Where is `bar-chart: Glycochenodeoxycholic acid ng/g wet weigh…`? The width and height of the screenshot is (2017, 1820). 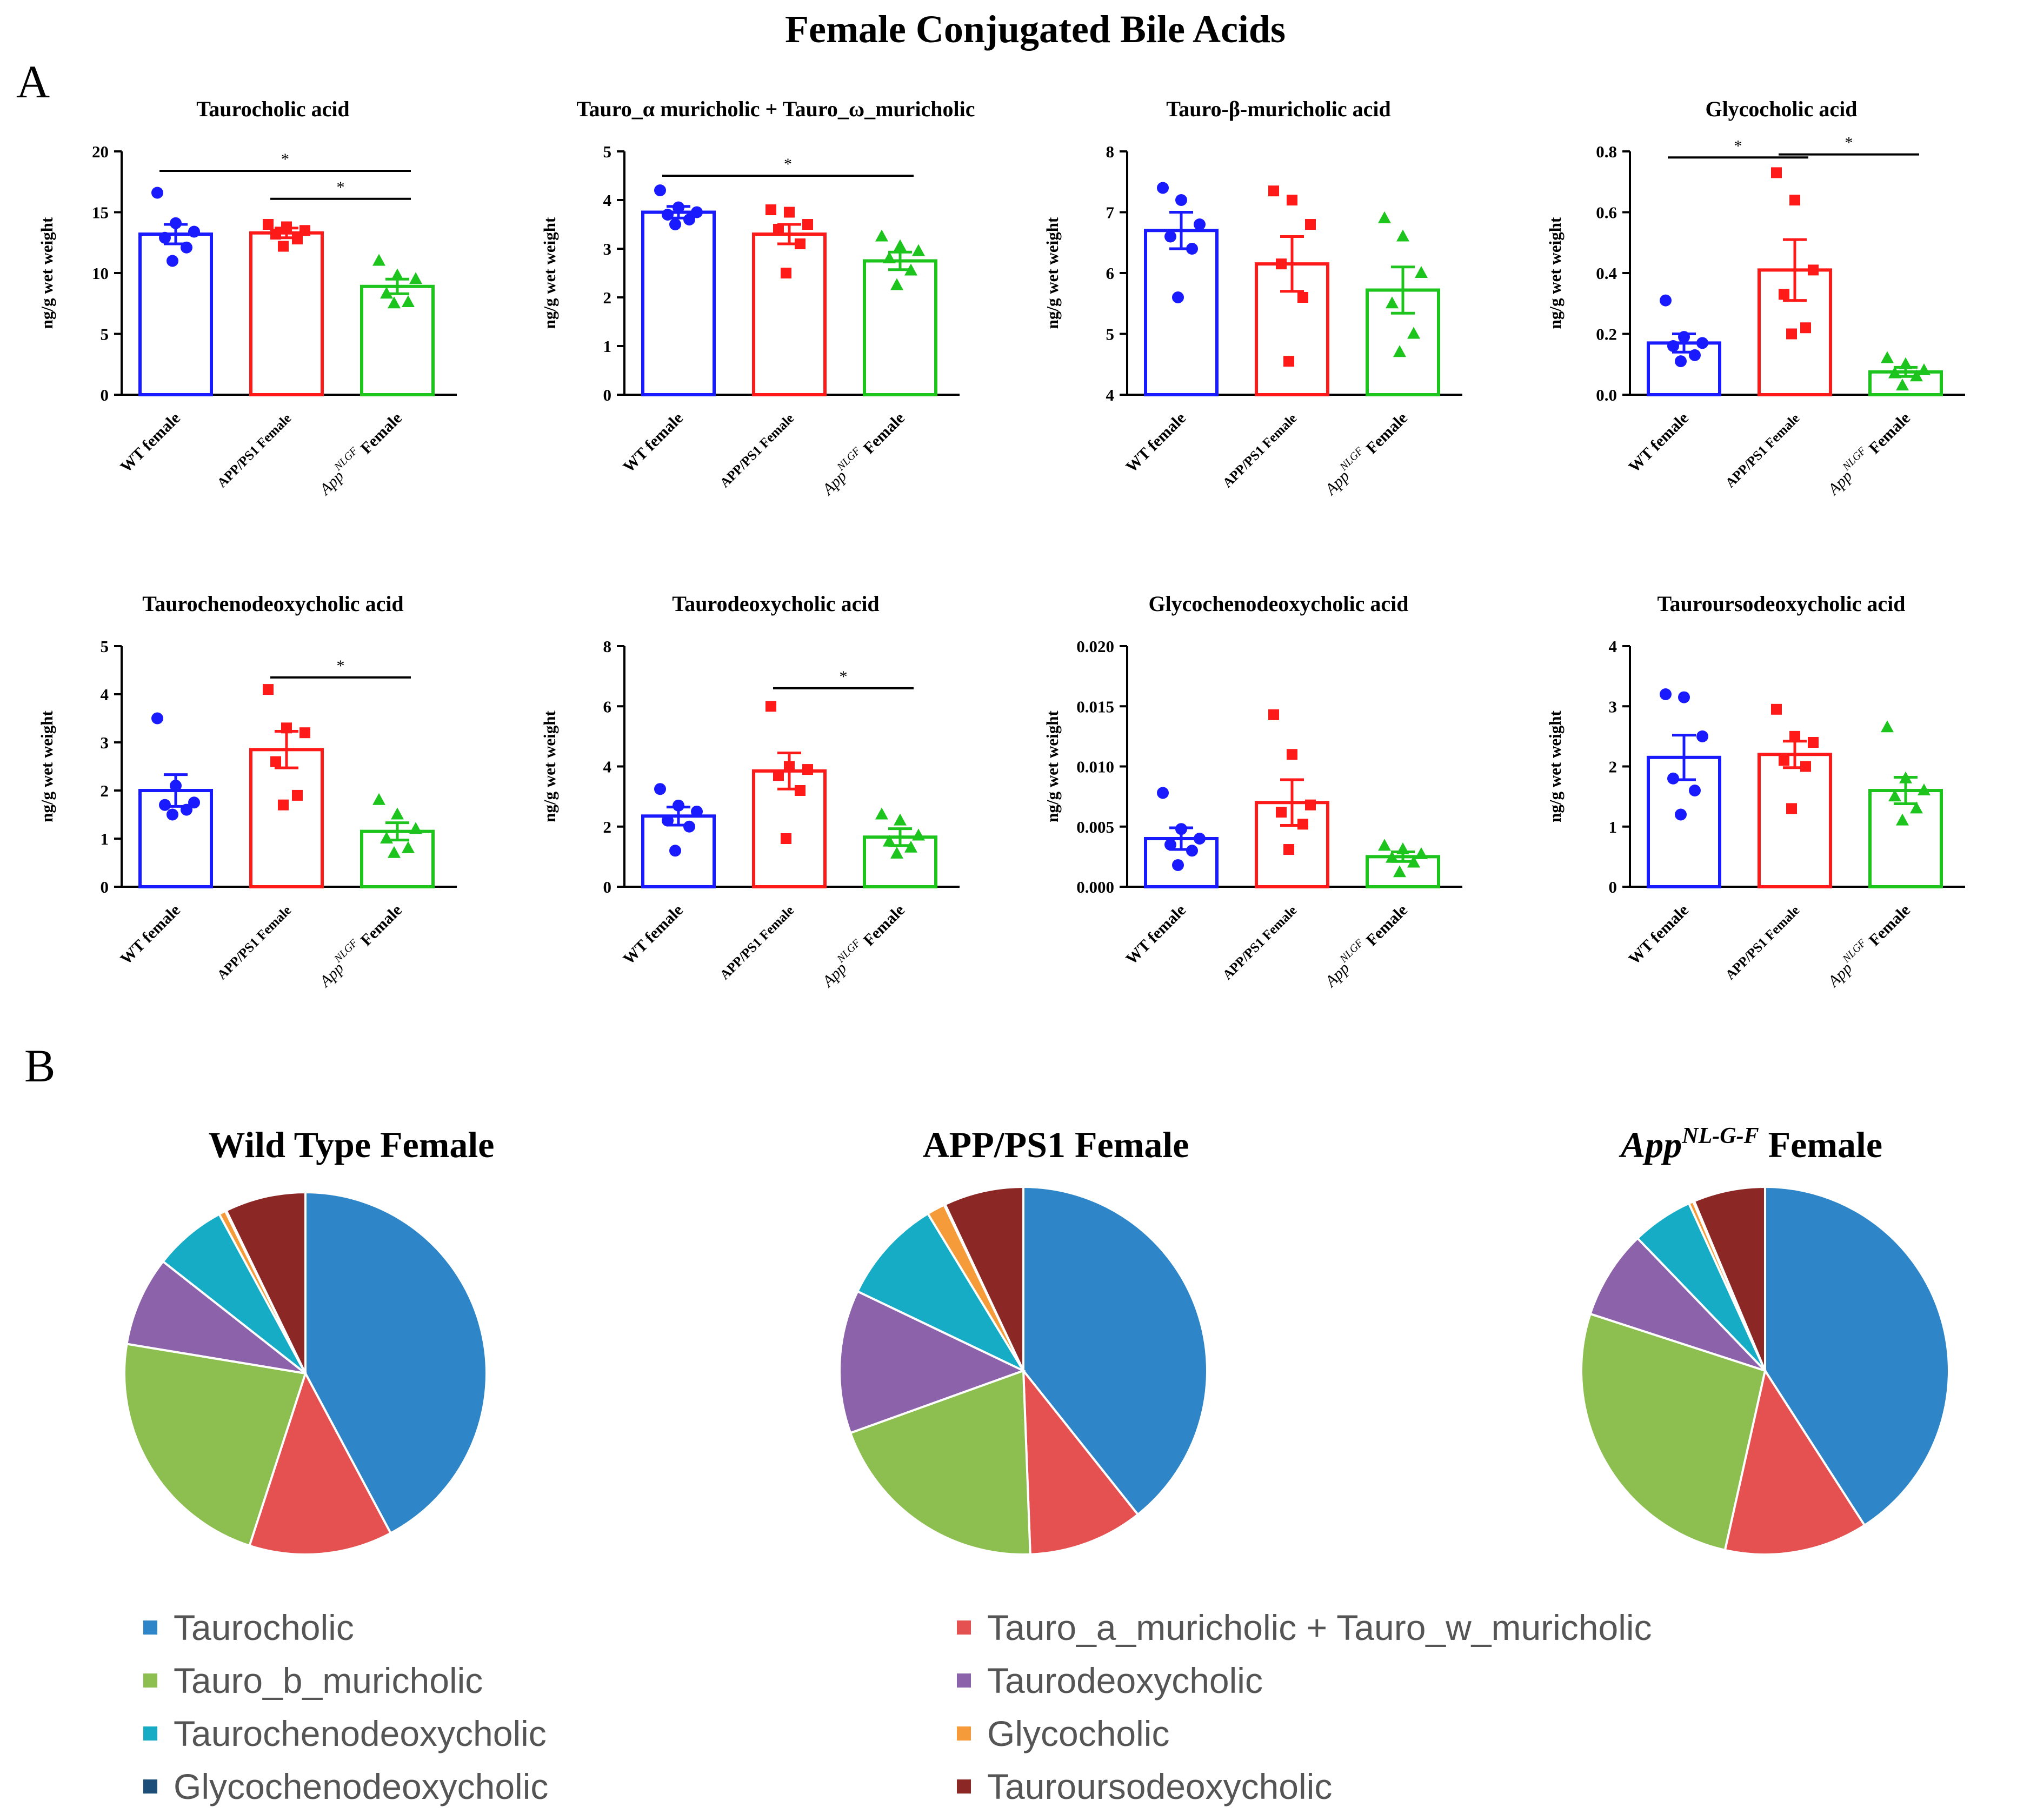
bar-chart: Glycochenodeoxycholic acid ng/g wet weigh… is located at coordinates (1253, 792).